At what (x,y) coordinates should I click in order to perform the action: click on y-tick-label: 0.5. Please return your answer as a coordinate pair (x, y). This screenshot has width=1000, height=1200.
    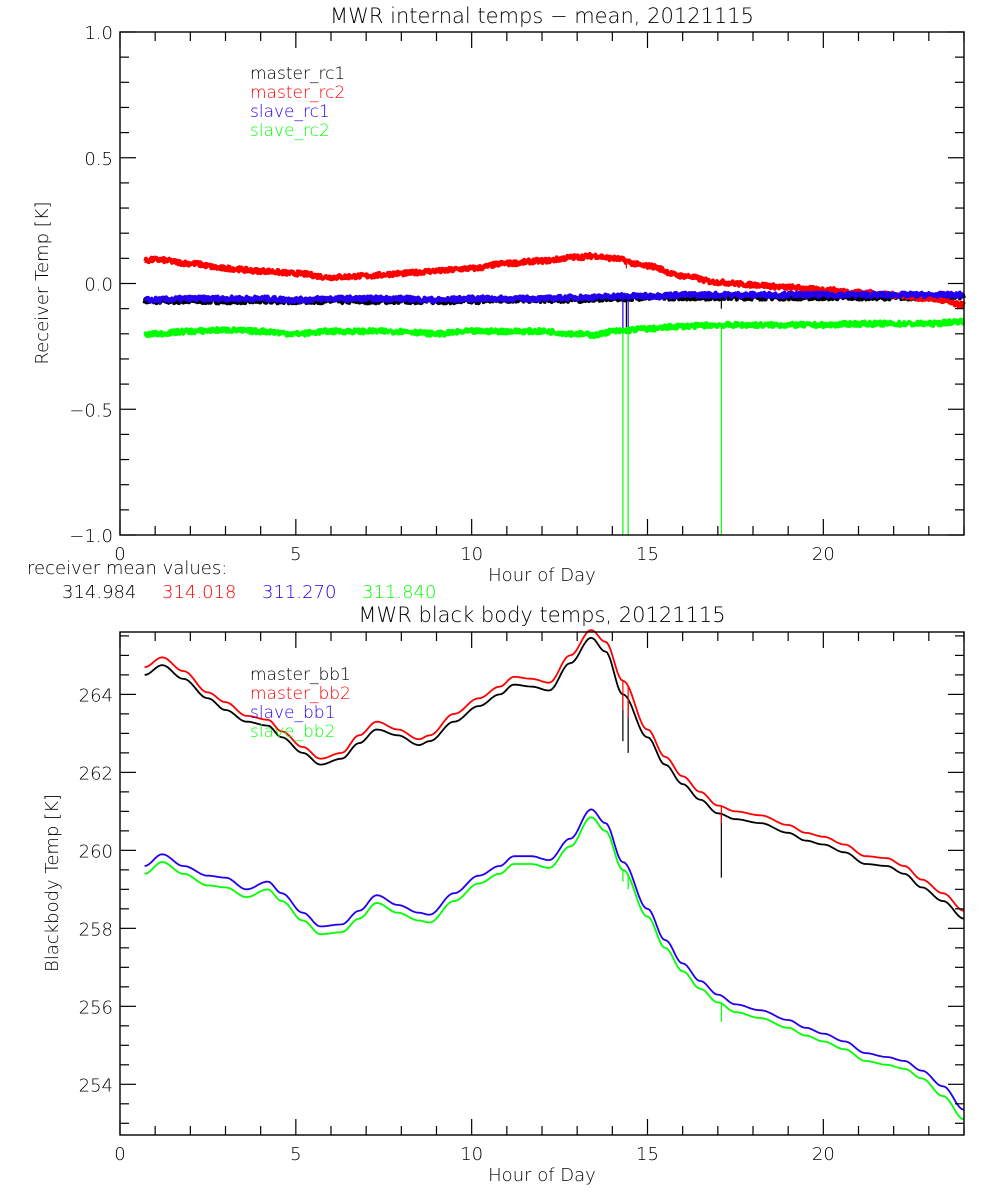
    Looking at the image, I should click on (98, 159).